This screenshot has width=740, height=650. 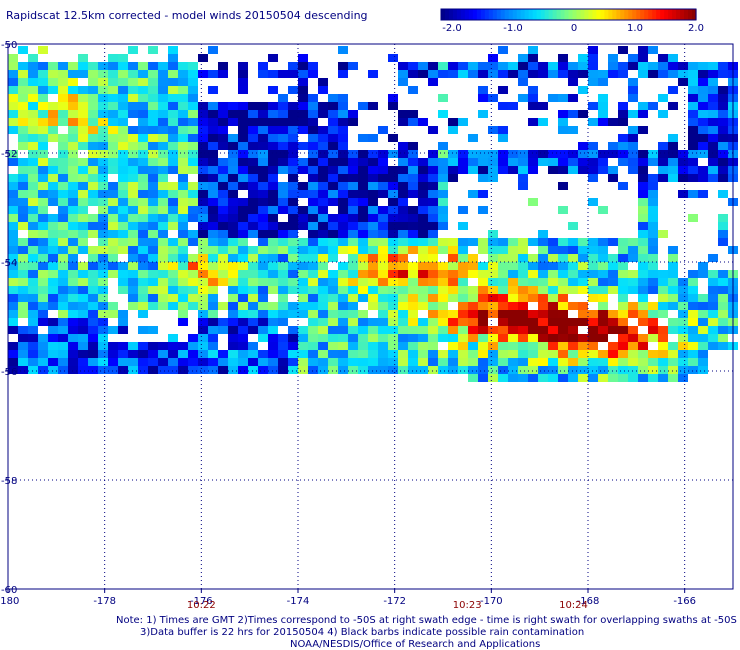 What do you see at coordinates (696, 28) in the screenshot?
I see `colorbar-tick-label: 2.0` at bounding box center [696, 28].